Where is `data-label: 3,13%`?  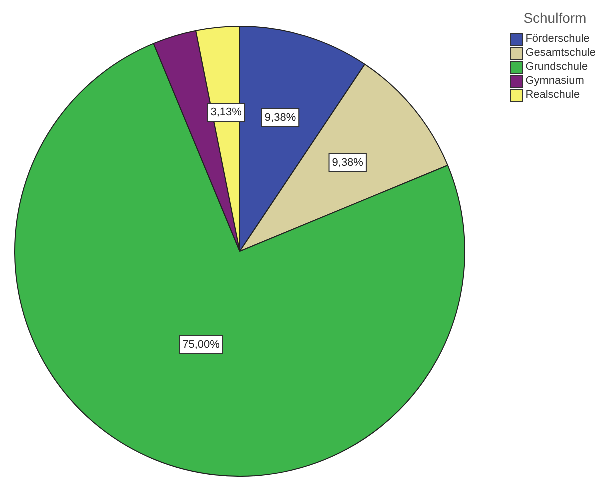
data-label: 3,13% is located at coordinates (226, 112).